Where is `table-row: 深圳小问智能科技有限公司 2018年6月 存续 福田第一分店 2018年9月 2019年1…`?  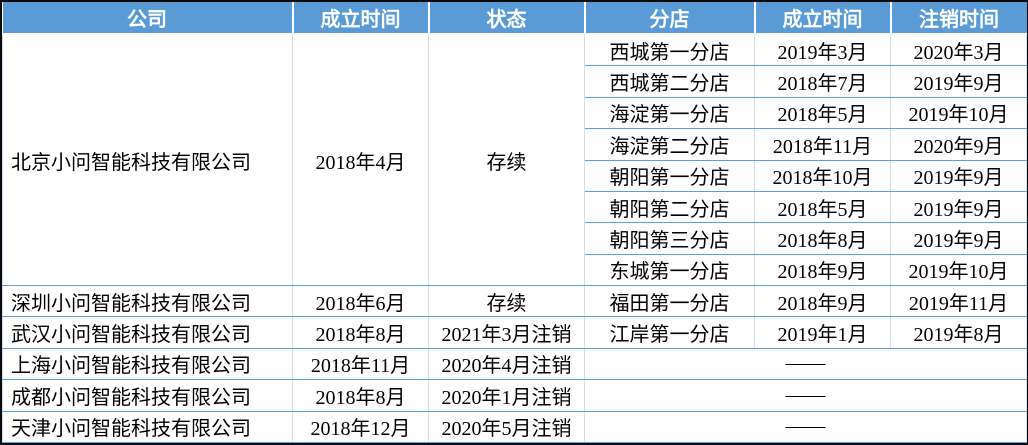
table-row: 深圳小问智能科技有限公司 2018年6月 存续 福田第一分店 2018年9月 2019年1… is located at coordinates (514, 301).